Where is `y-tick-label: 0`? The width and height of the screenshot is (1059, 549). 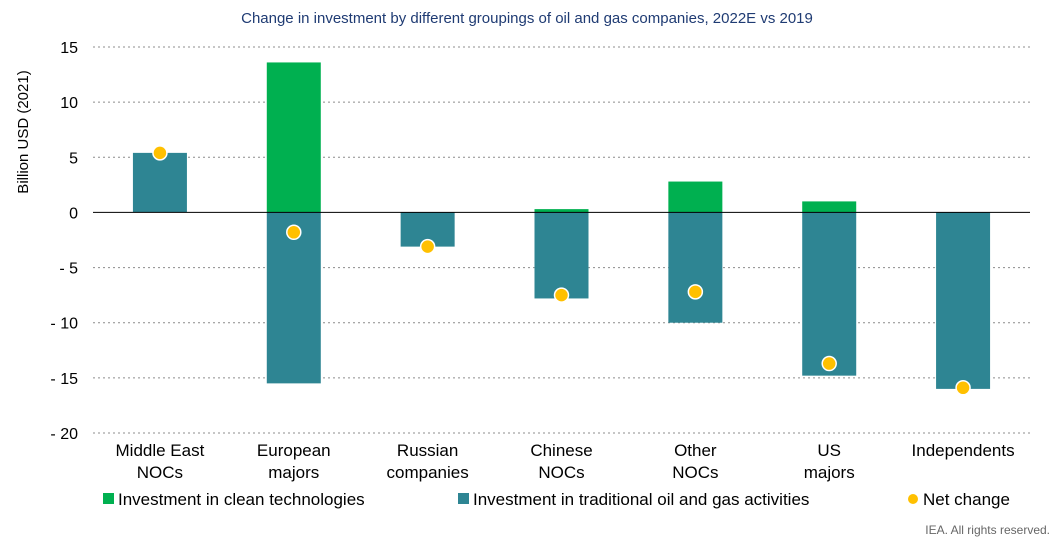 y-tick-label: 0 is located at coordinates (73, 213).